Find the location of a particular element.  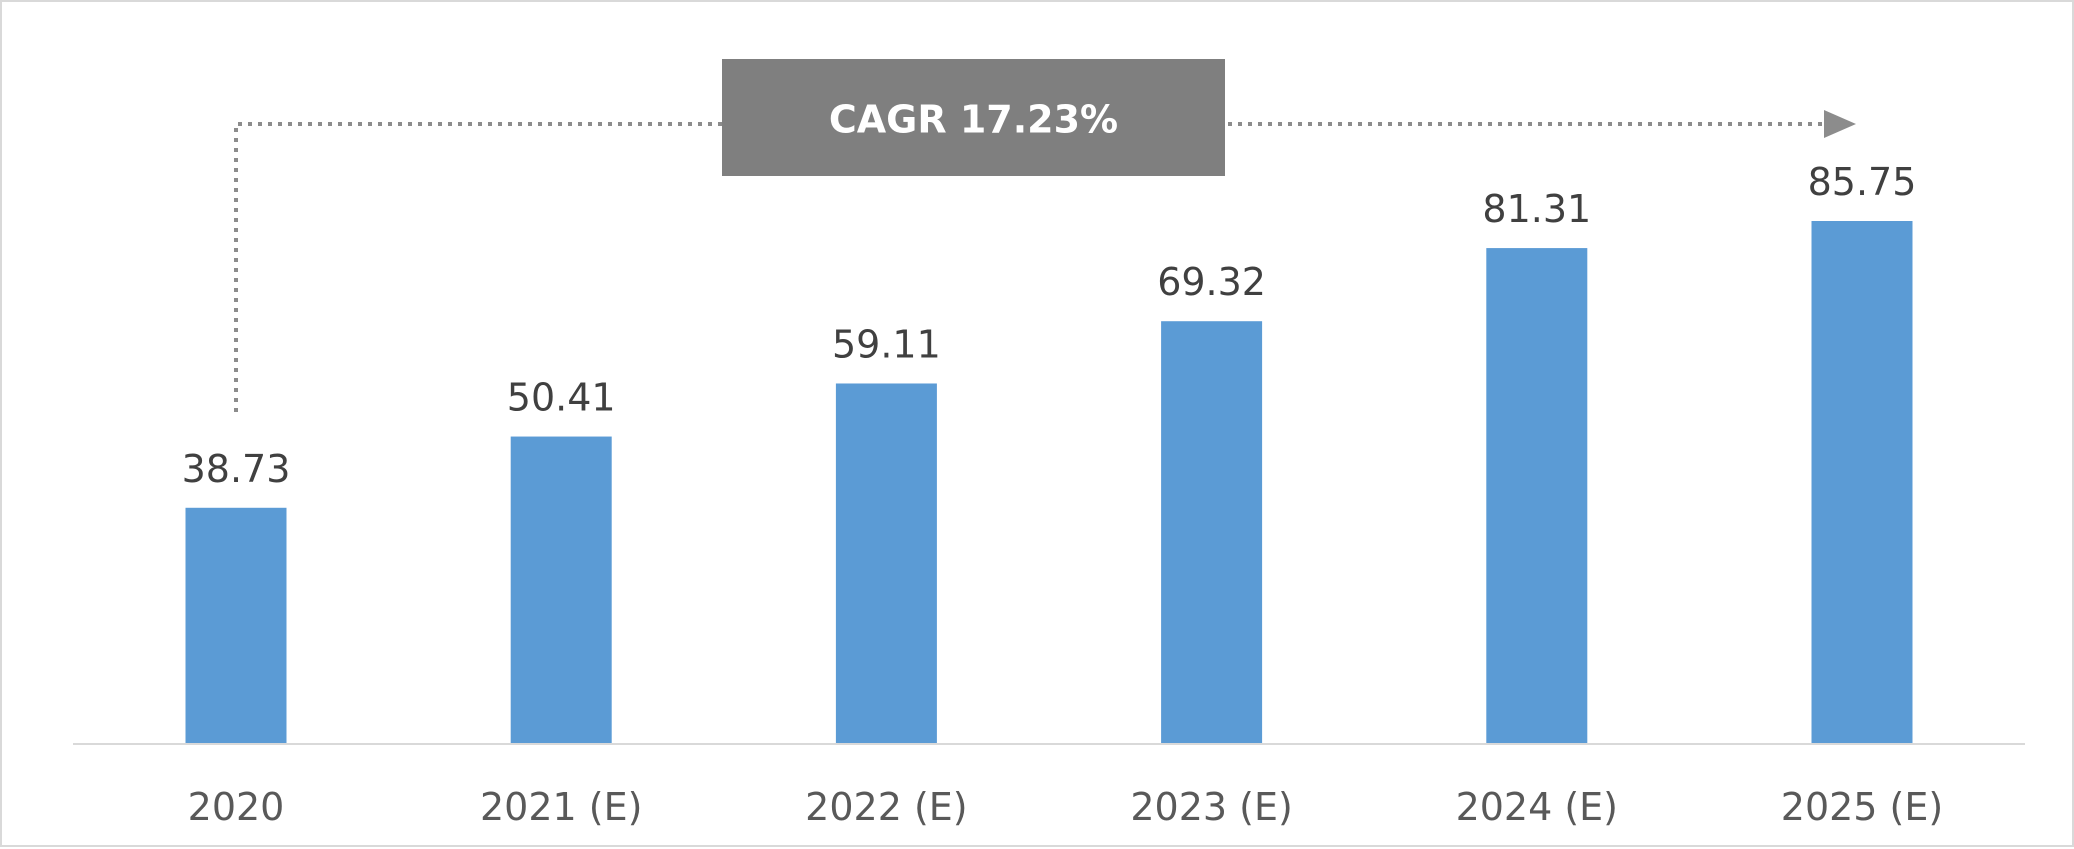

x-tick-label-4: 2024 (E) is located at coordinates (1537, 807).